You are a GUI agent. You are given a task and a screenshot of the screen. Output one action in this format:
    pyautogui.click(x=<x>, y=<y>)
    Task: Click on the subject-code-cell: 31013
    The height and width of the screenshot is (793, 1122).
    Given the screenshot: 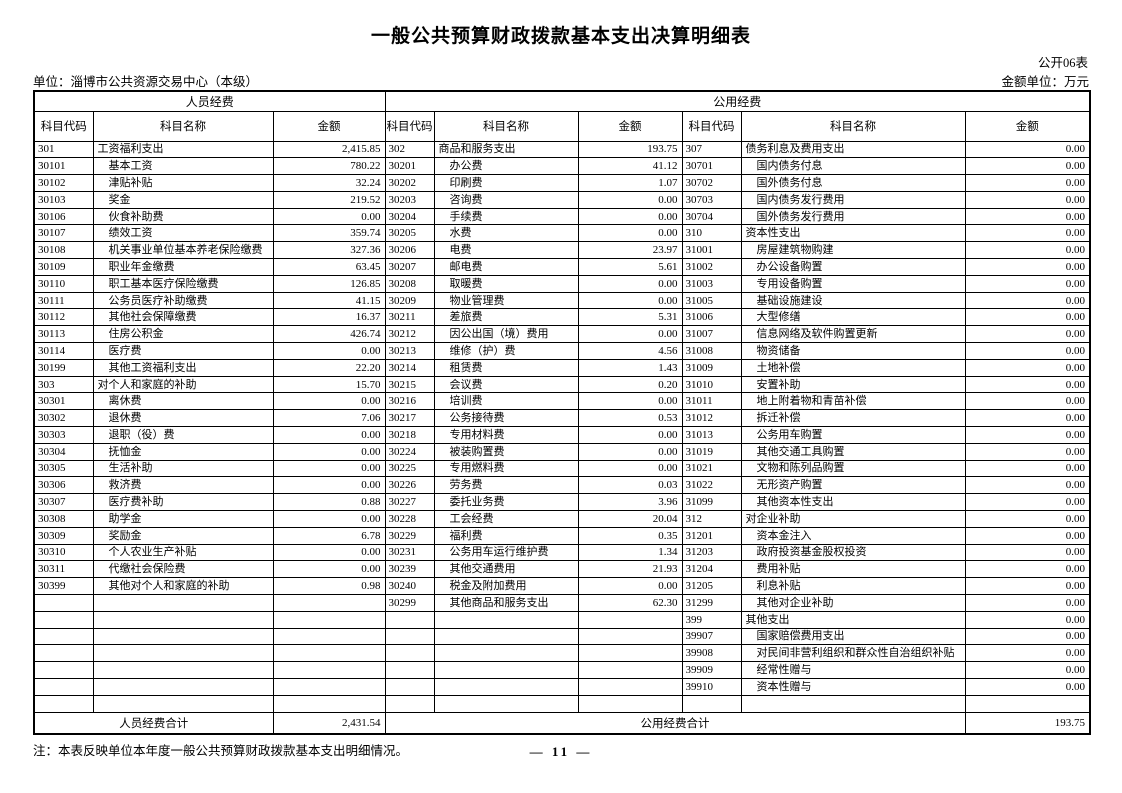 What is the action you would take?
    pyautogui.click(x=711, y=435)
    